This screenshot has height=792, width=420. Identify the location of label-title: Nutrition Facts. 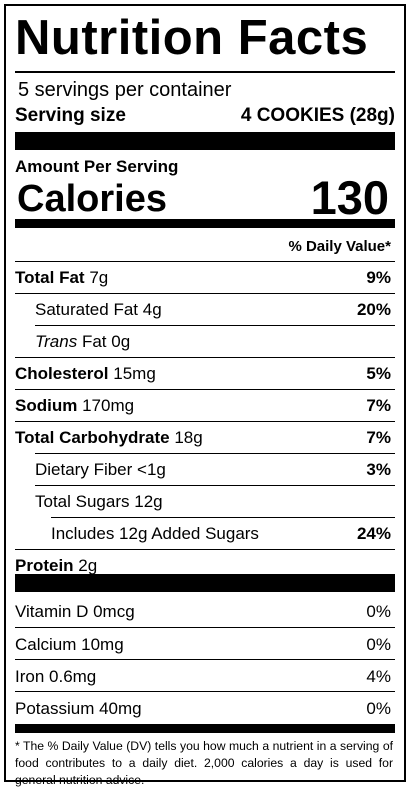
(192, 38).